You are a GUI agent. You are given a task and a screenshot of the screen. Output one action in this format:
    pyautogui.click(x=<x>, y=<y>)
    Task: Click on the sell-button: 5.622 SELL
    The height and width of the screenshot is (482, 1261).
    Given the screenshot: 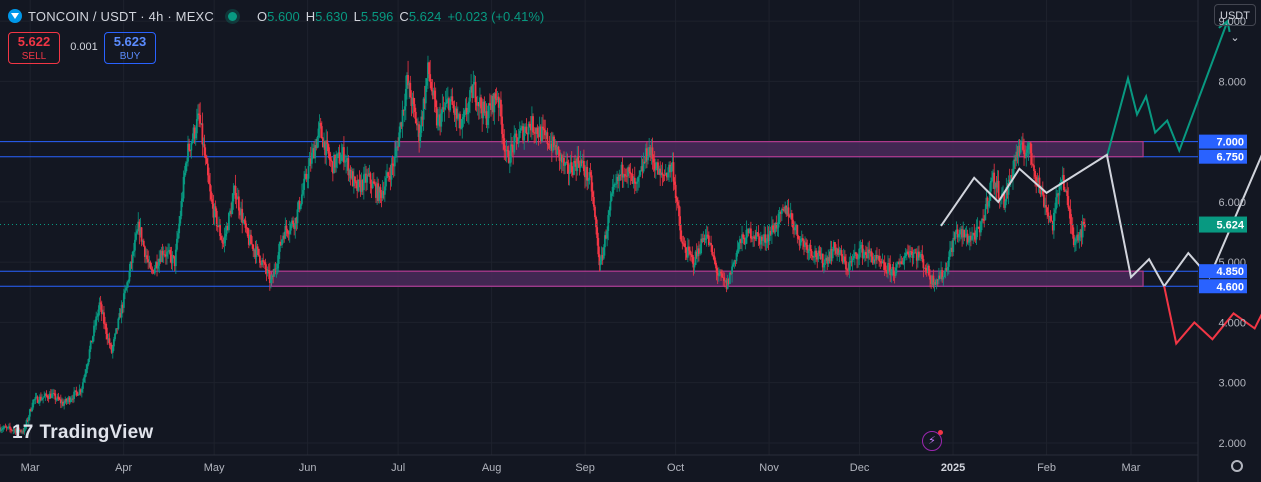 What is the action you would take?
    pyautogui.click(x=34, y=48)
    